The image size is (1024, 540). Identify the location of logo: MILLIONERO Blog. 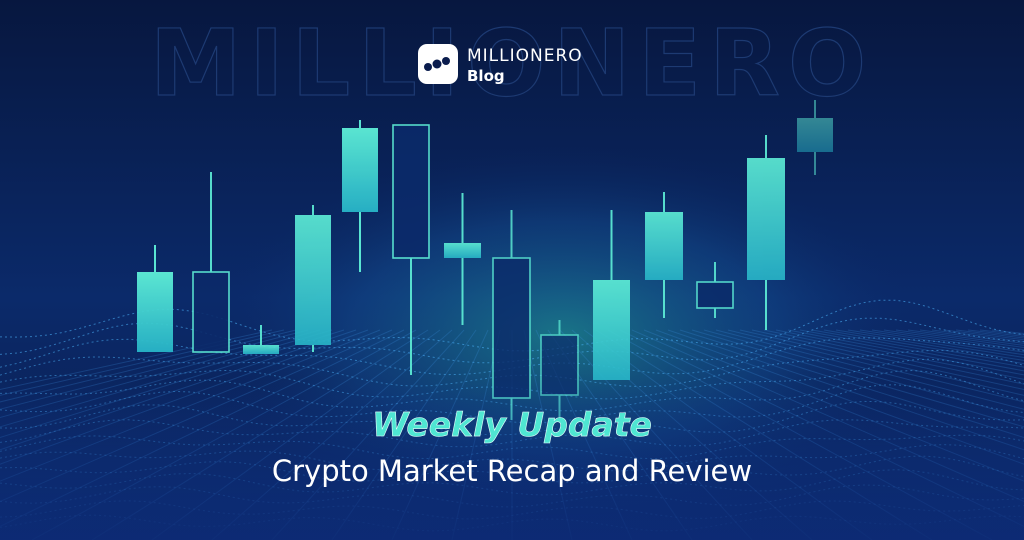
(500, 64).